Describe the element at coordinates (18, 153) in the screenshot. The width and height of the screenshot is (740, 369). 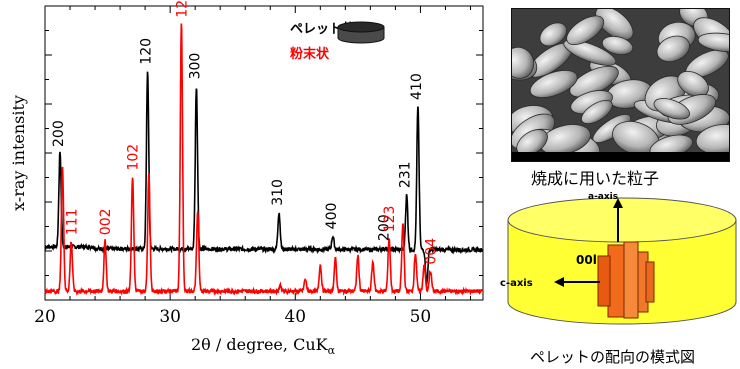
I see `y-axis-label: x-ray intensity` at that location.